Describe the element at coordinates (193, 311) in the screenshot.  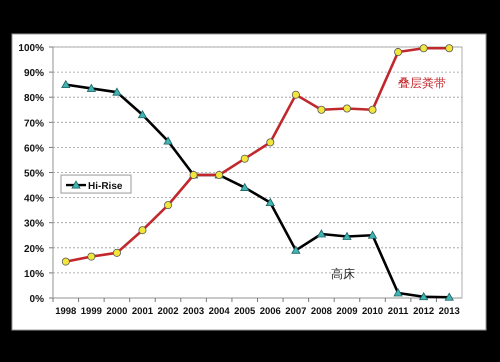
I see `x-tick-label: 2003` at that location.